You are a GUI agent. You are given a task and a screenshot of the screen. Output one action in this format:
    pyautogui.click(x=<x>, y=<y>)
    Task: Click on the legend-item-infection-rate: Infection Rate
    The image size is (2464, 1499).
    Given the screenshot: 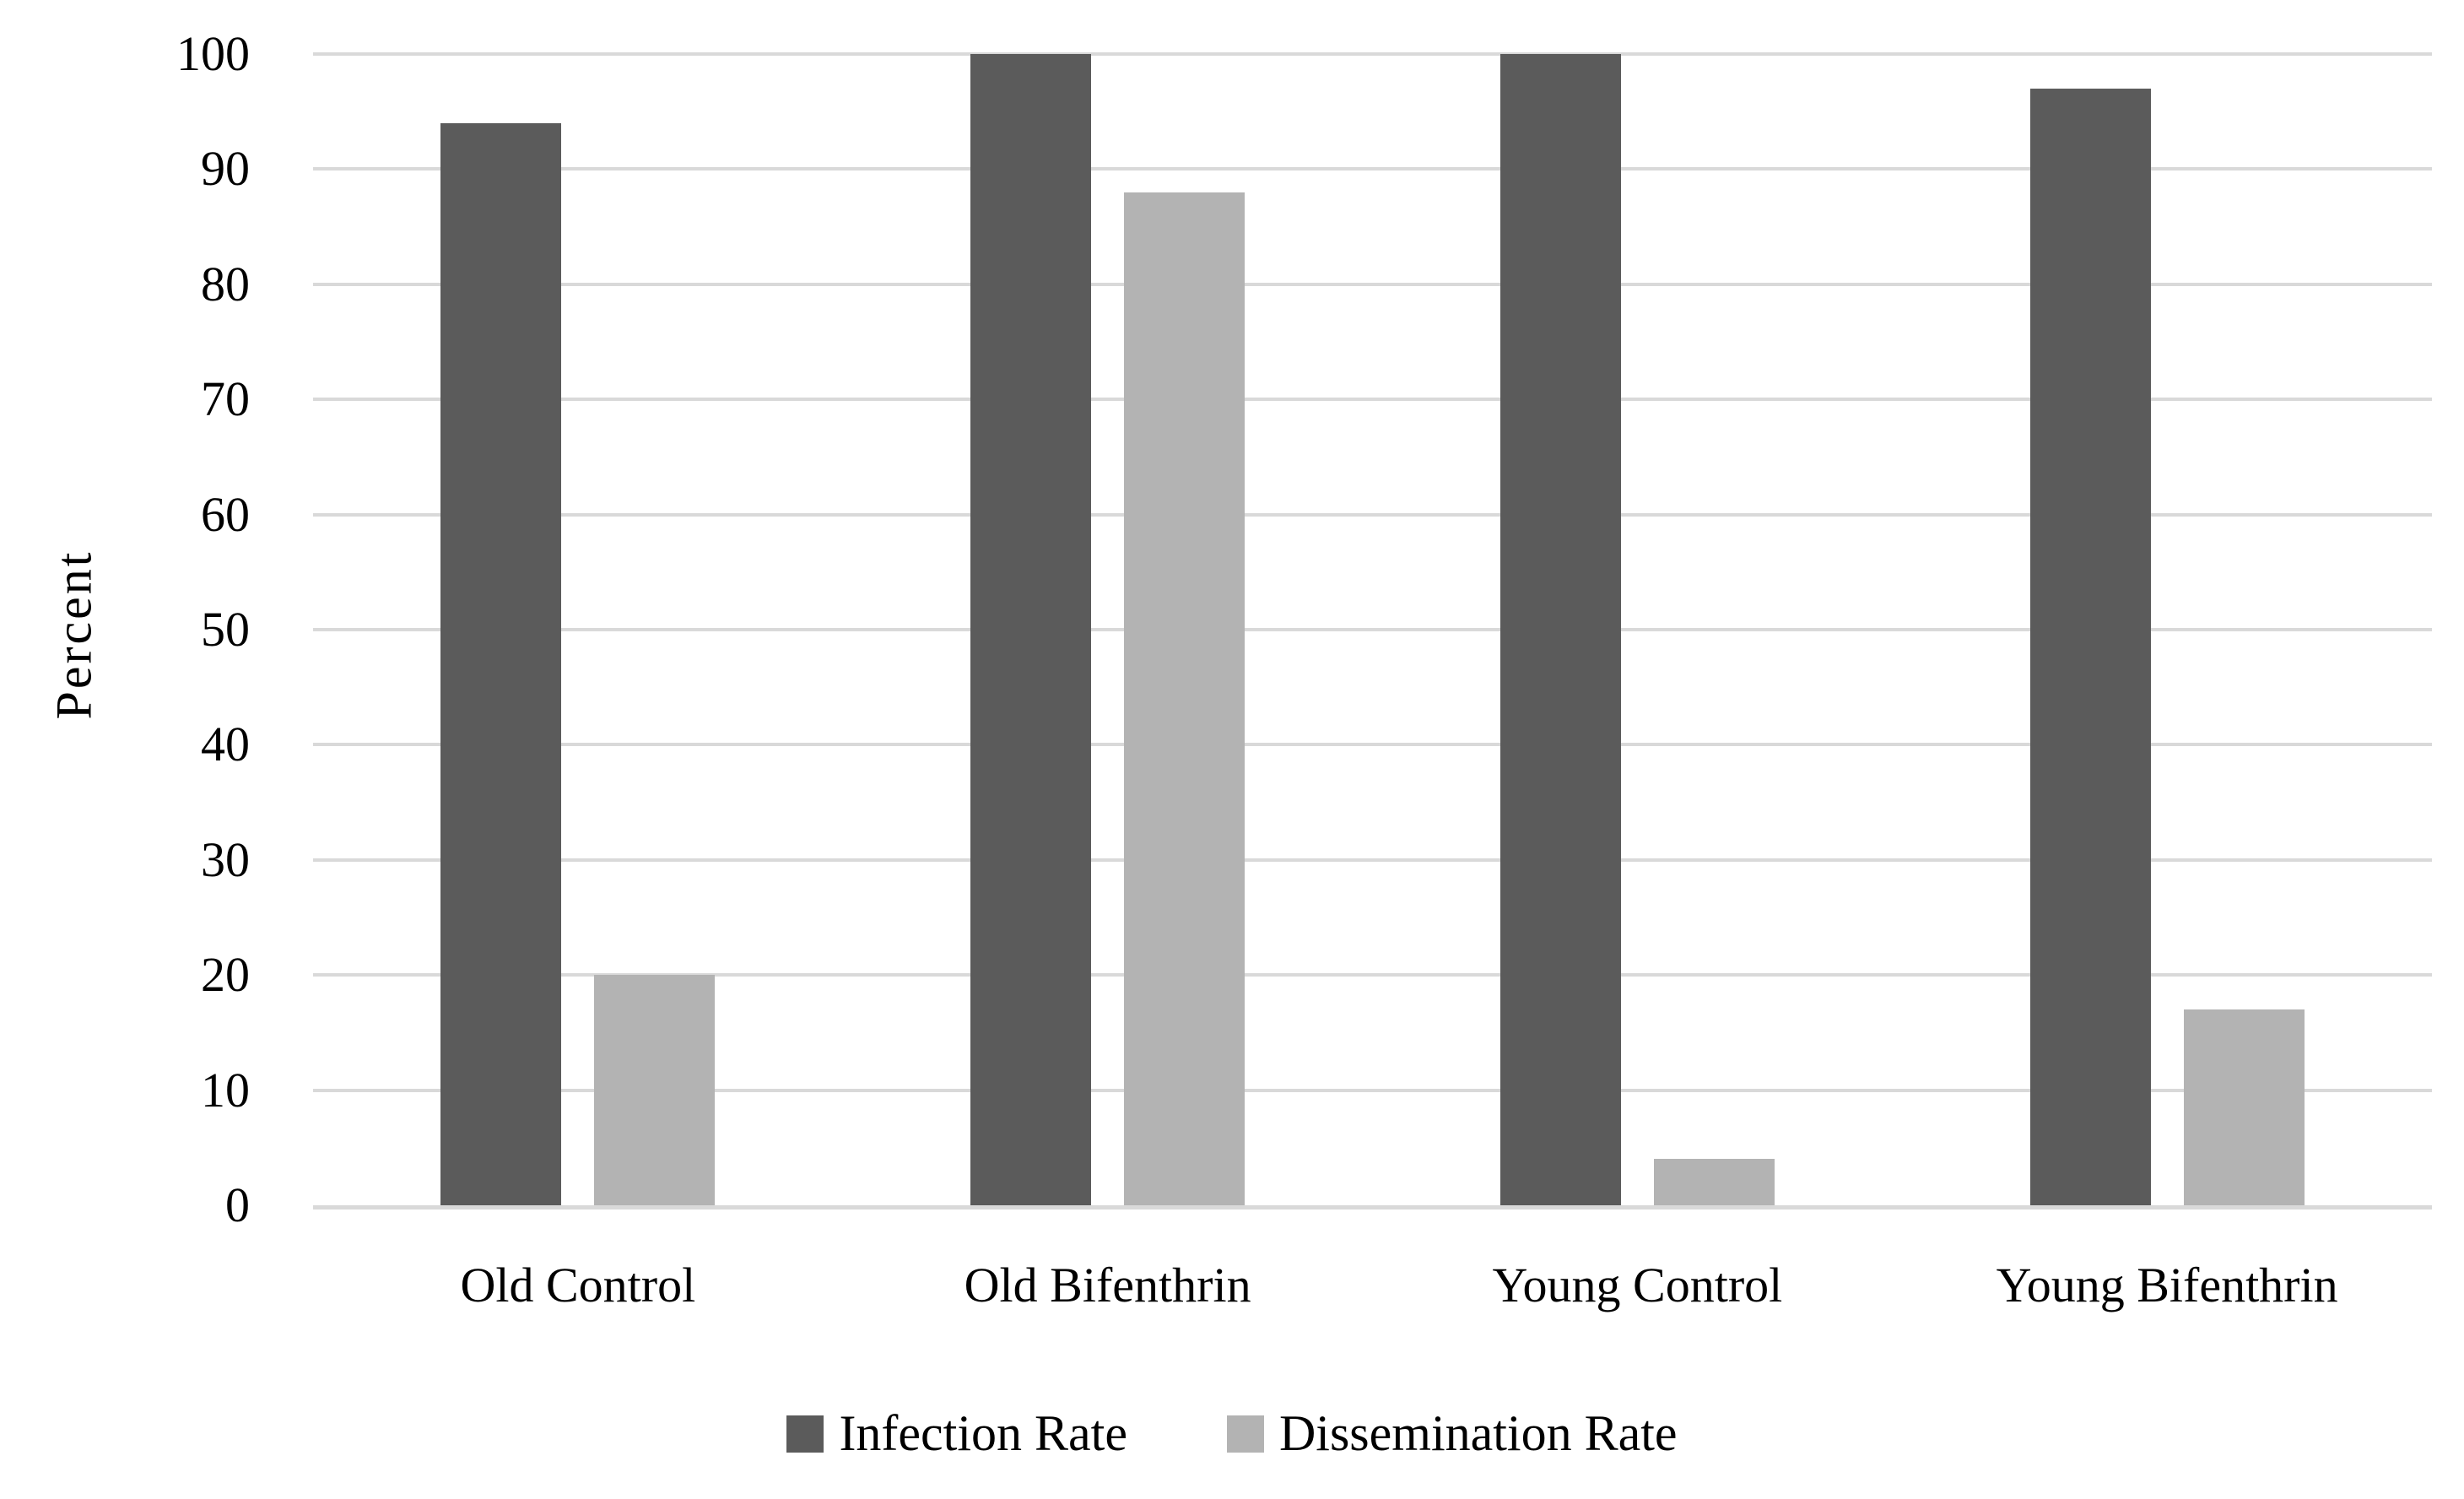 What is the action you would take?
    pyautogui.click(x=956, y=1433)
    